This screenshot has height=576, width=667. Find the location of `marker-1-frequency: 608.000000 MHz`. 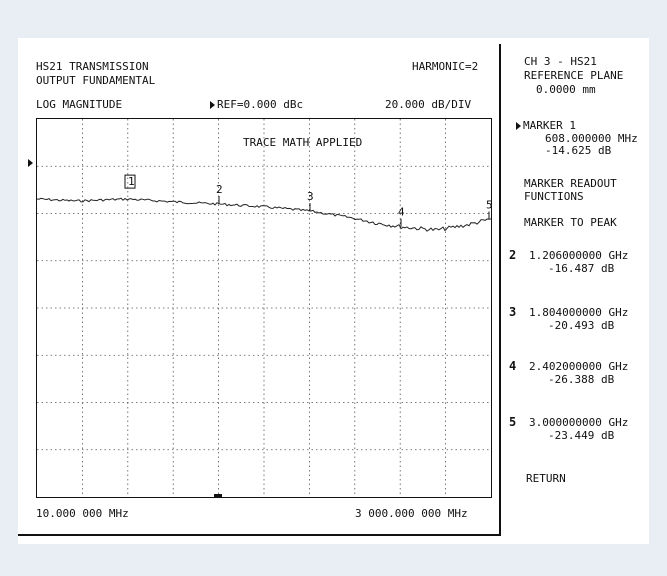

marker-1-frequency: 608.000000 MHz is located at coordinates (591, 138).